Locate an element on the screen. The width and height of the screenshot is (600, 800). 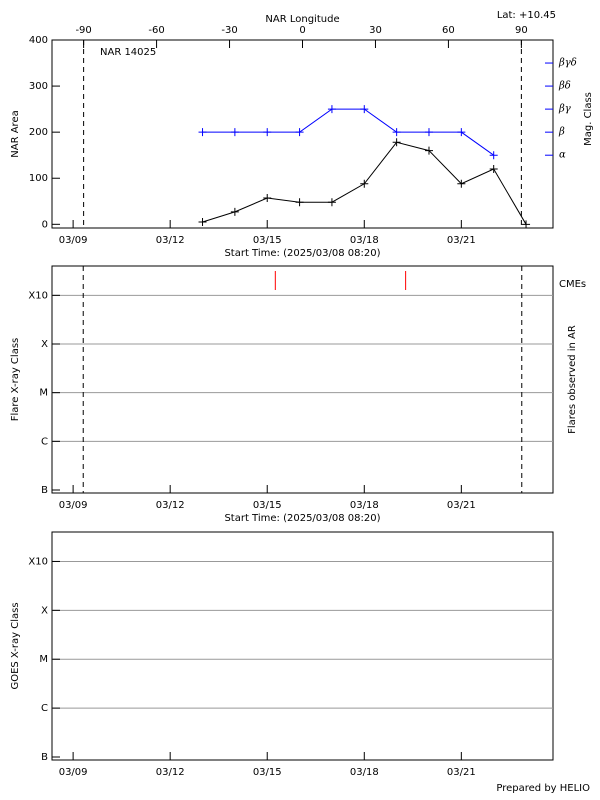
y-tick-label: 400 is located at coordinates (38, 40).